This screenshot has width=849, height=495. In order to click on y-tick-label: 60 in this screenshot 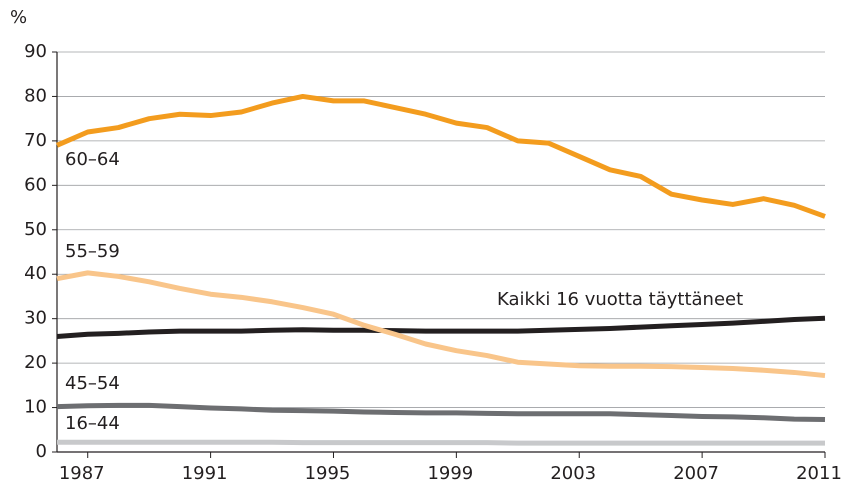, I will do `click(35, 184)`.